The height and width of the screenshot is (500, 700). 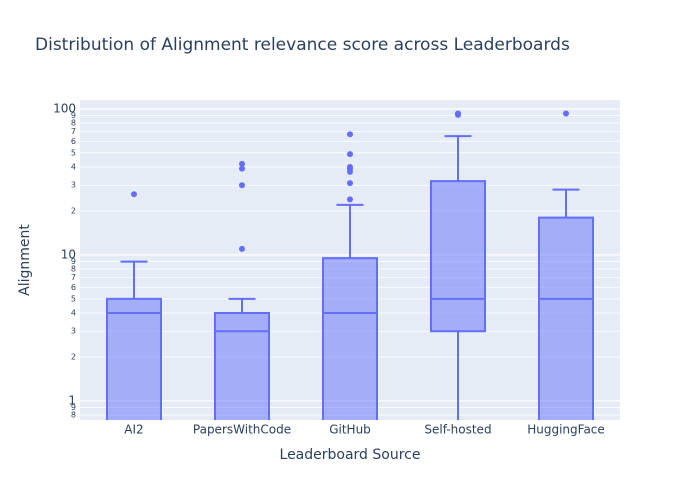 What do you see at coordinates (64, 108) in the screenshot?
I see `y-tick-label: 100` at bounding box center [64, 108].